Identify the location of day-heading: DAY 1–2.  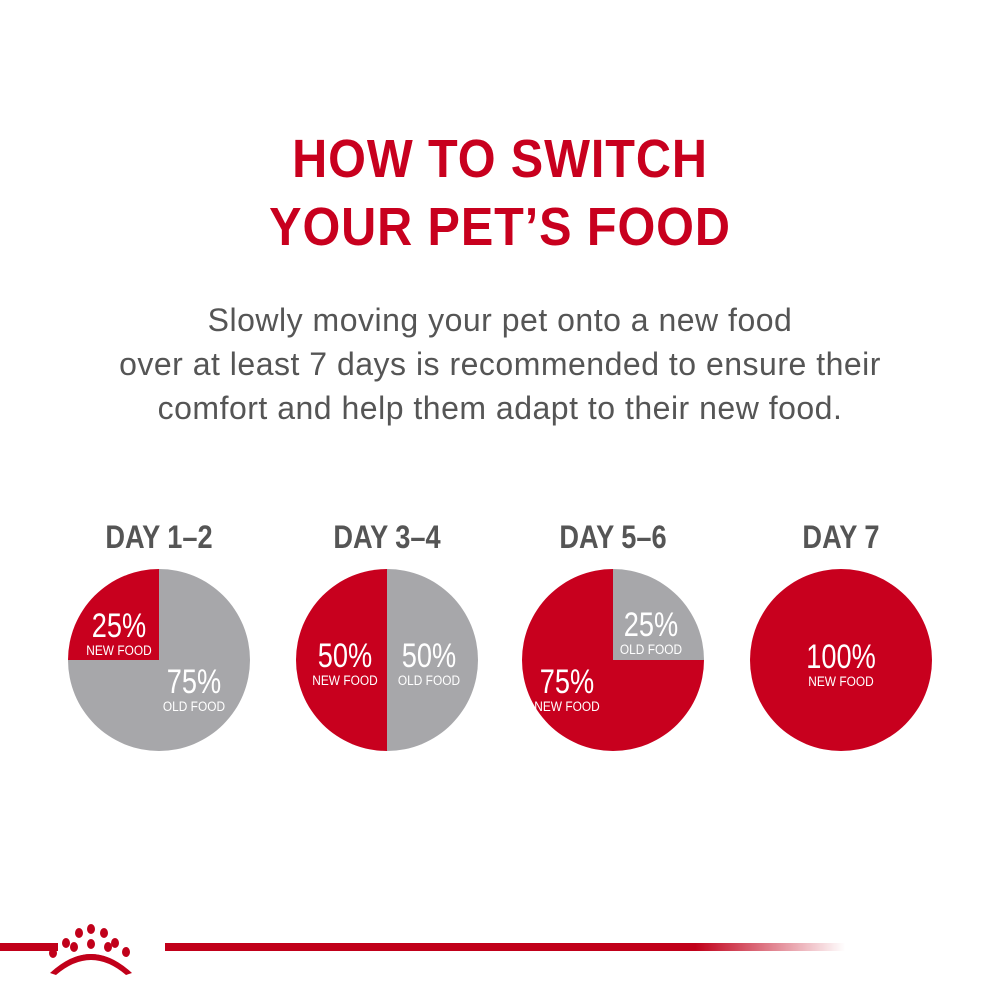
(158, 538).